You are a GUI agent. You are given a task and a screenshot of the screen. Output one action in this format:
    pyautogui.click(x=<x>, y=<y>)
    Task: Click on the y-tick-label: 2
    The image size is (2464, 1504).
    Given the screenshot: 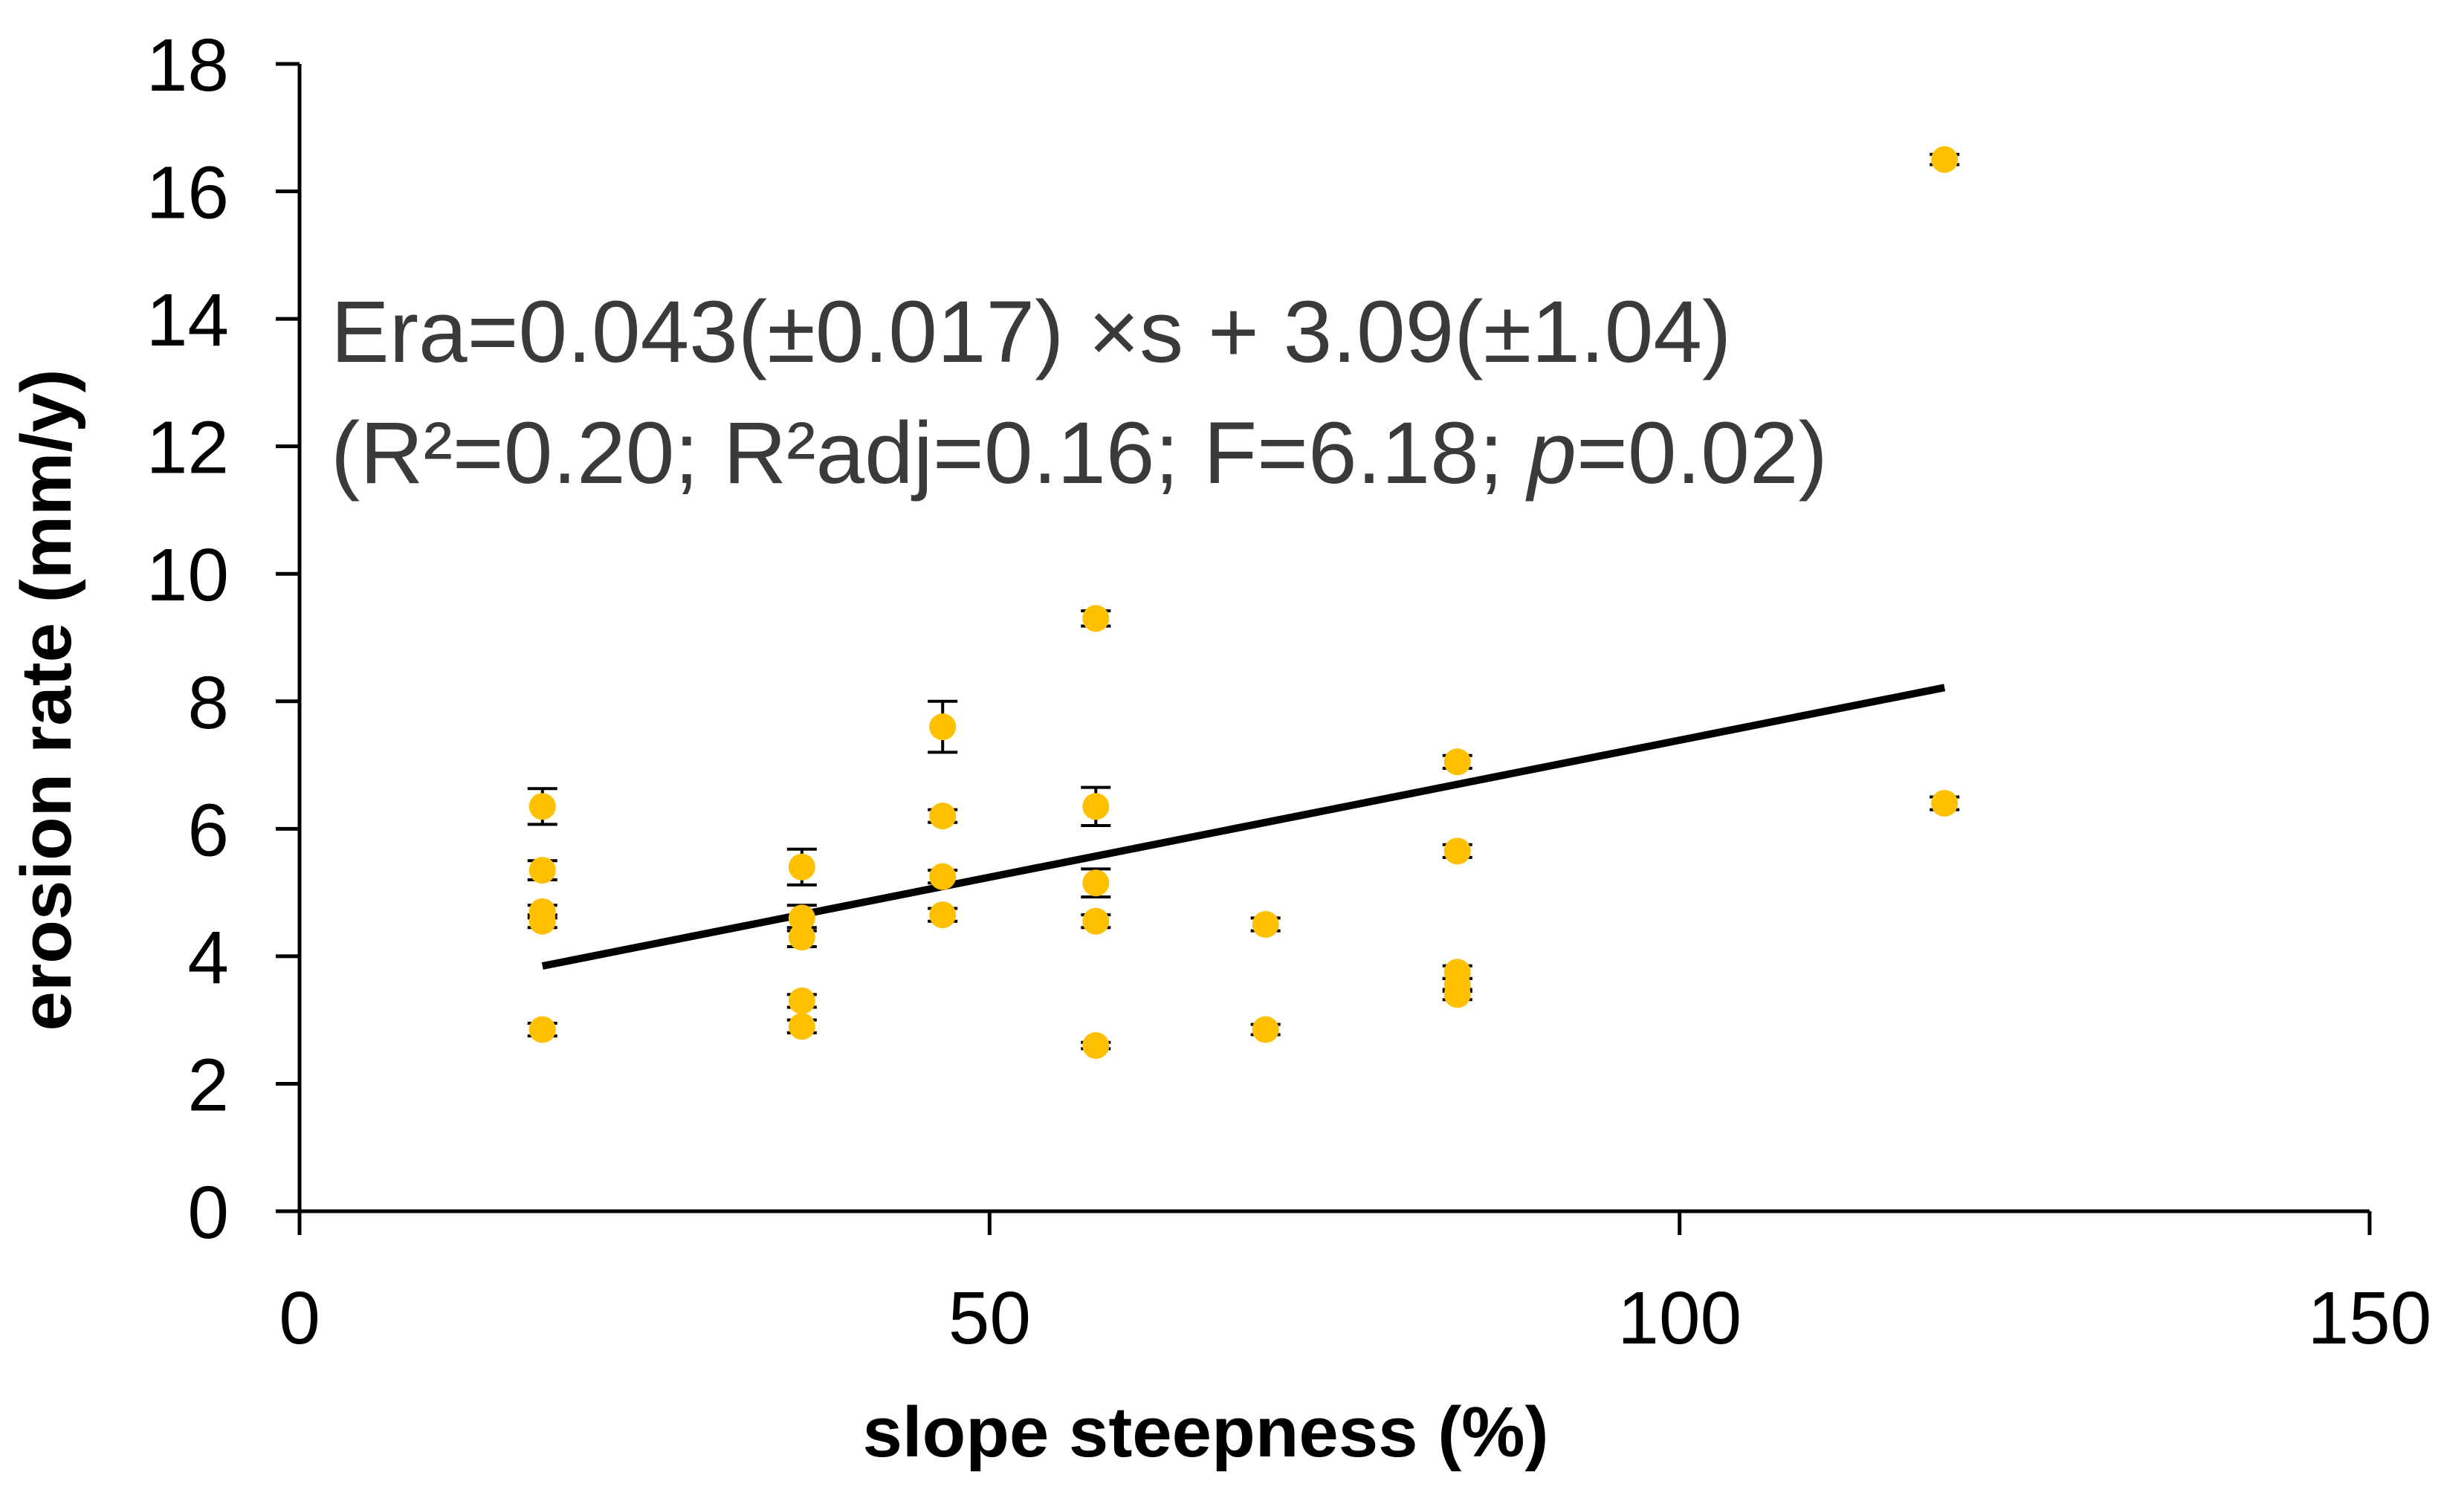 What is the action you would take?
    pyautogui.click(x=208, y=1085)
    